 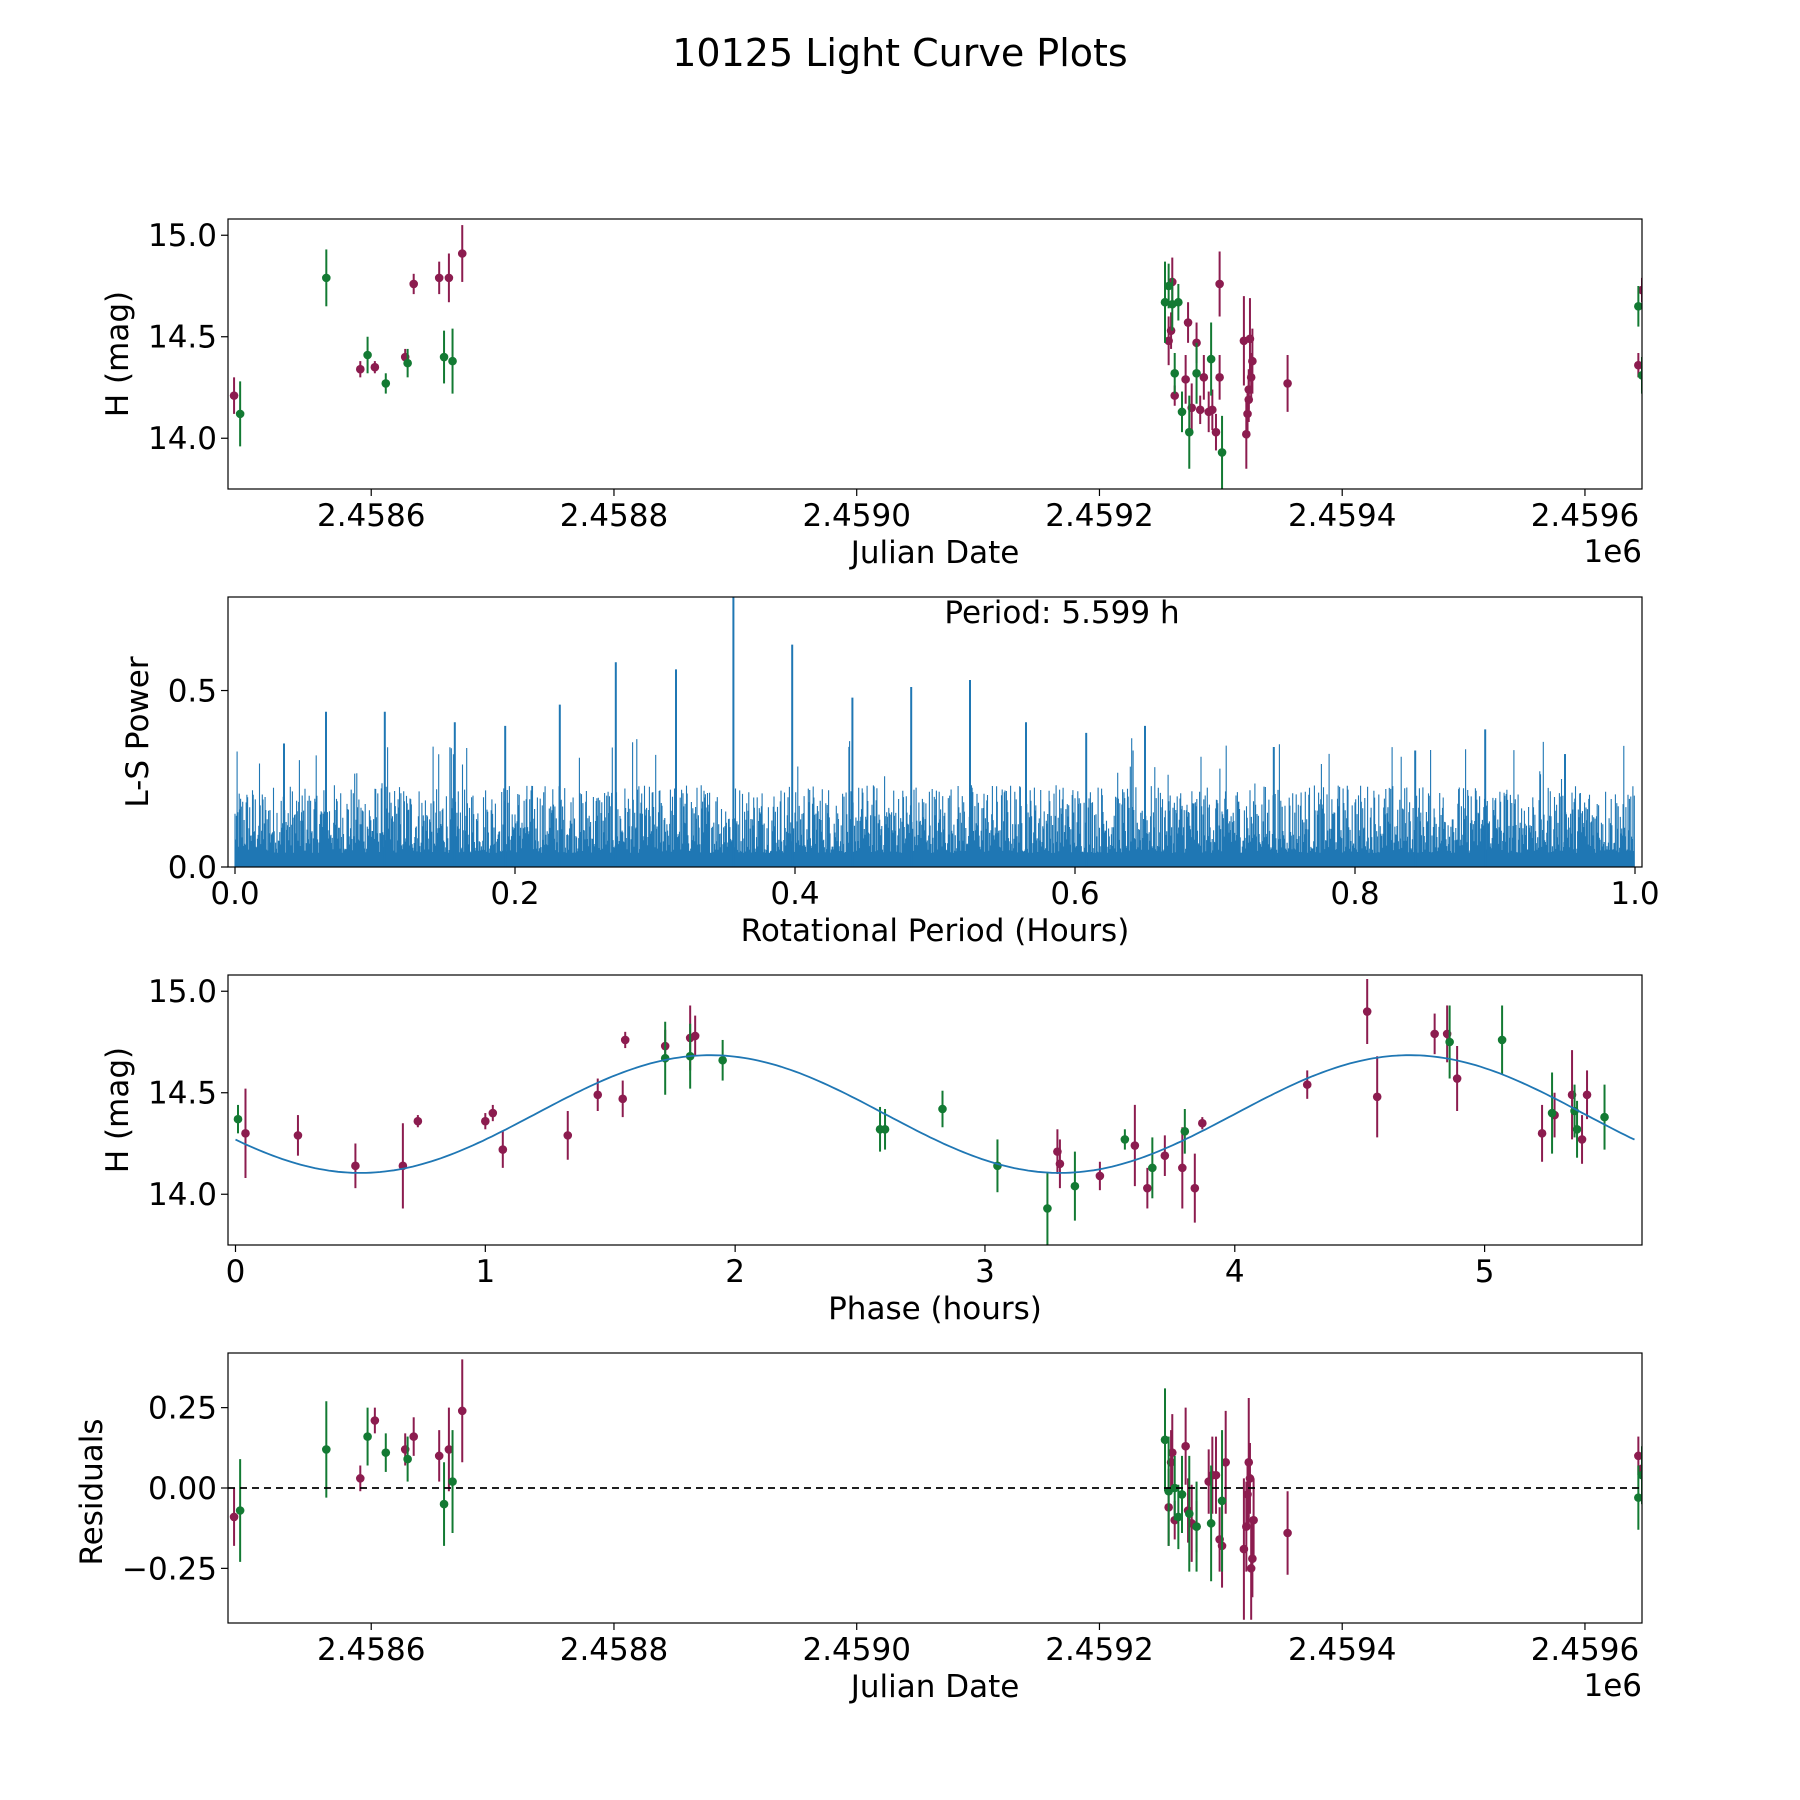 I want to click on x-tick-label: 0.6, so click(x=1074, y=894).